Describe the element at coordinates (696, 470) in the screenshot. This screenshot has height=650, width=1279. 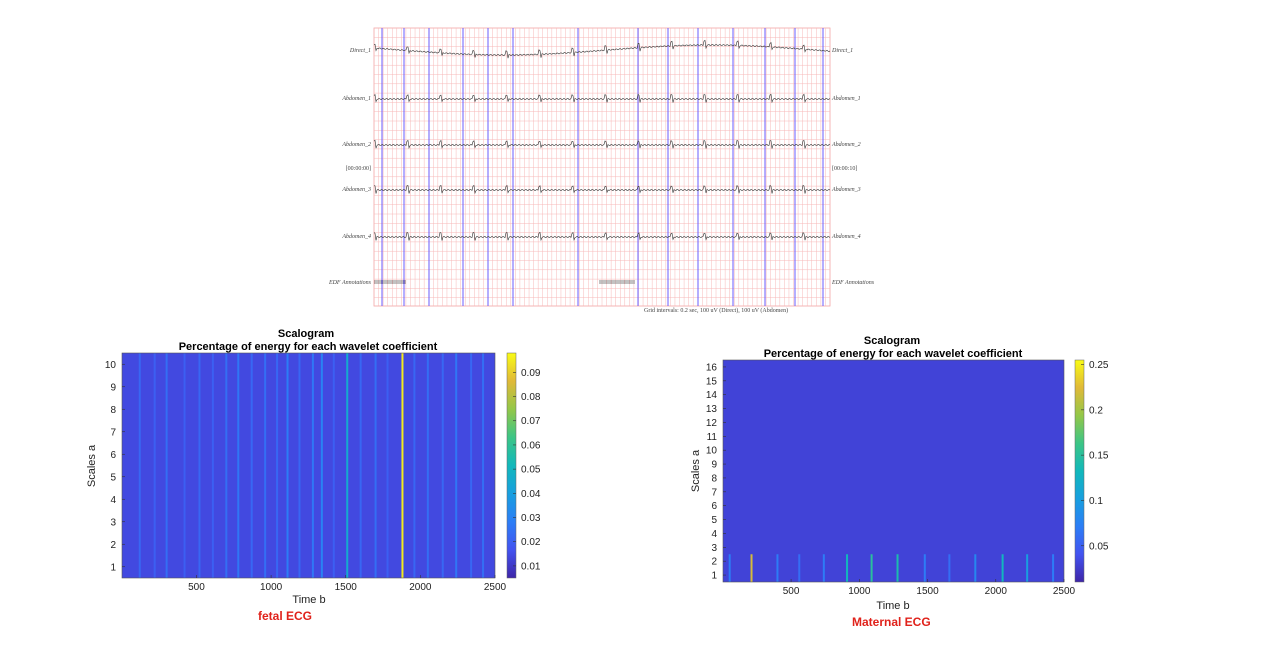
I see `y-axis-label-maternal: Scales a` at that location.